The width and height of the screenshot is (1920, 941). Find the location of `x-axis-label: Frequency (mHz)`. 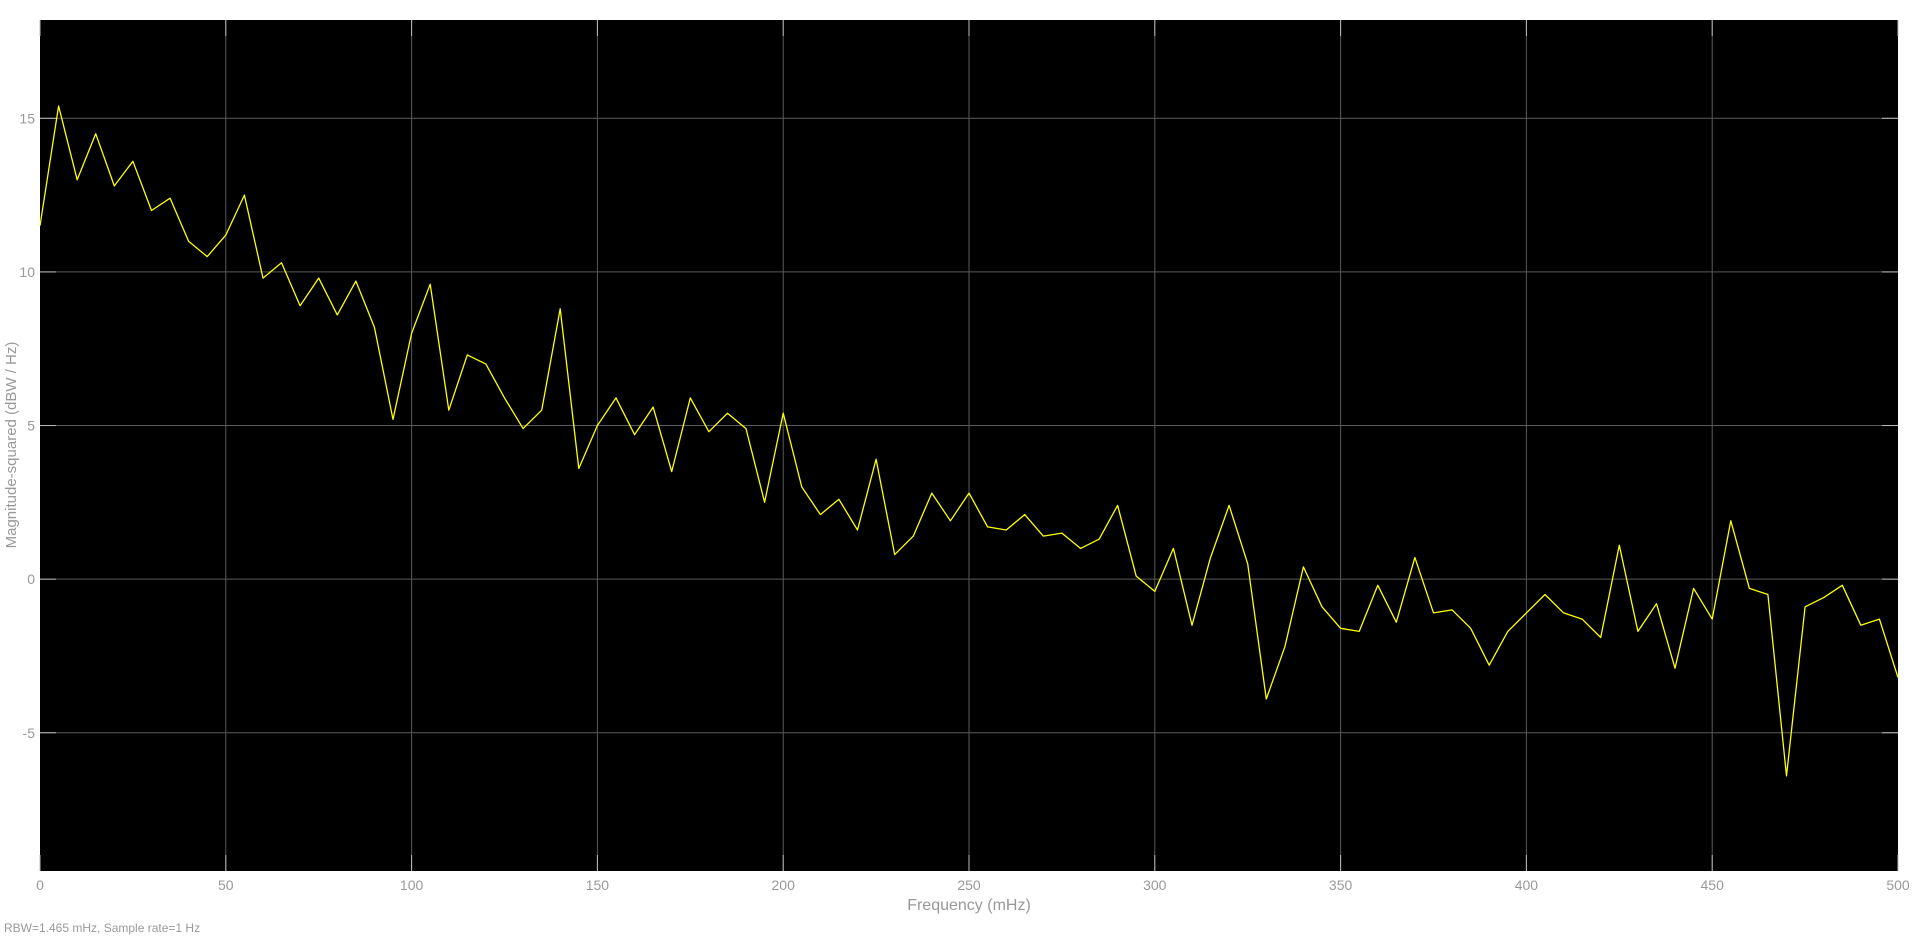

x-axis-label: Frequency (mHz) is located at coordinates (969, 905).